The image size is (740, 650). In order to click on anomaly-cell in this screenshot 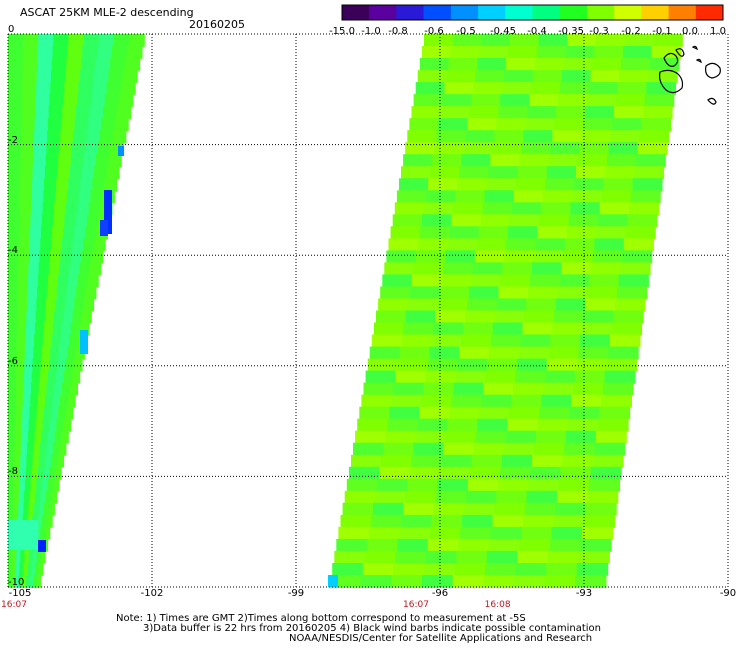, I will do `click(23, 535)`.